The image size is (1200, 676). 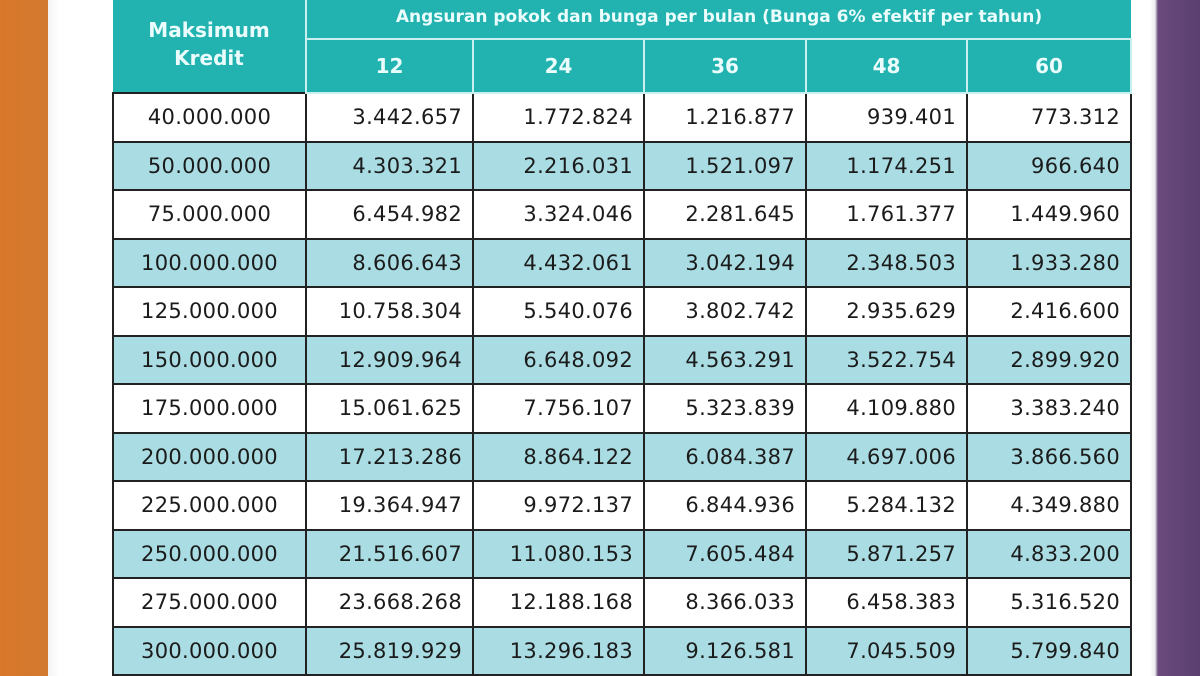 I want to click on installment-cell: 12.188.168, so click(x=558, y=602).